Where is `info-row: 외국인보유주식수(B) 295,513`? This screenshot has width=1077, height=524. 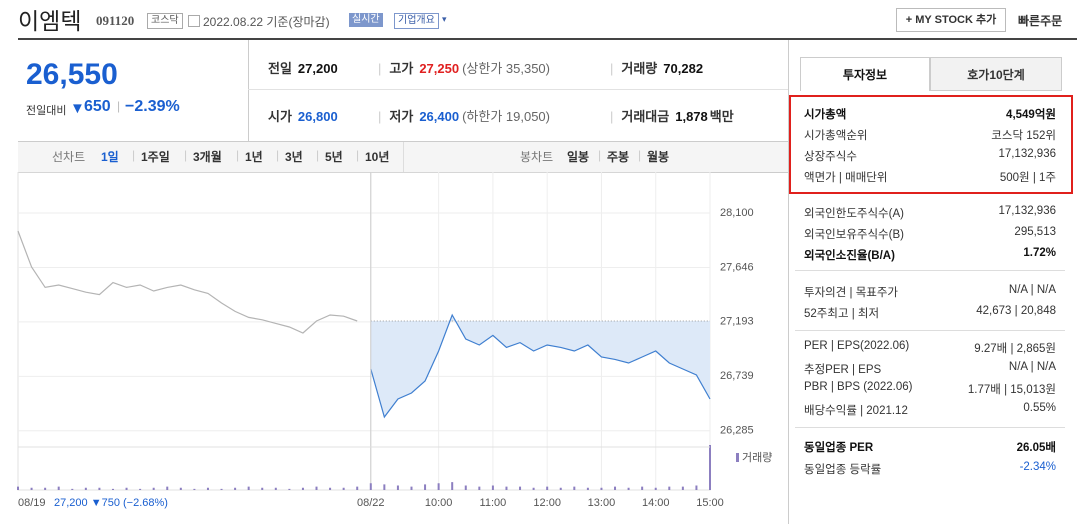
info-row: 외국인보유주식수(B) 295,513 is located at coordinates (930, 236).